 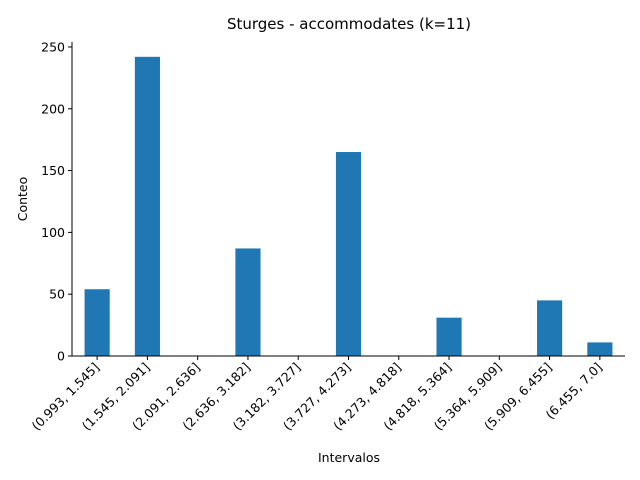 I want to click on y-tick-label-0: 0, so click(x=61, y=356).